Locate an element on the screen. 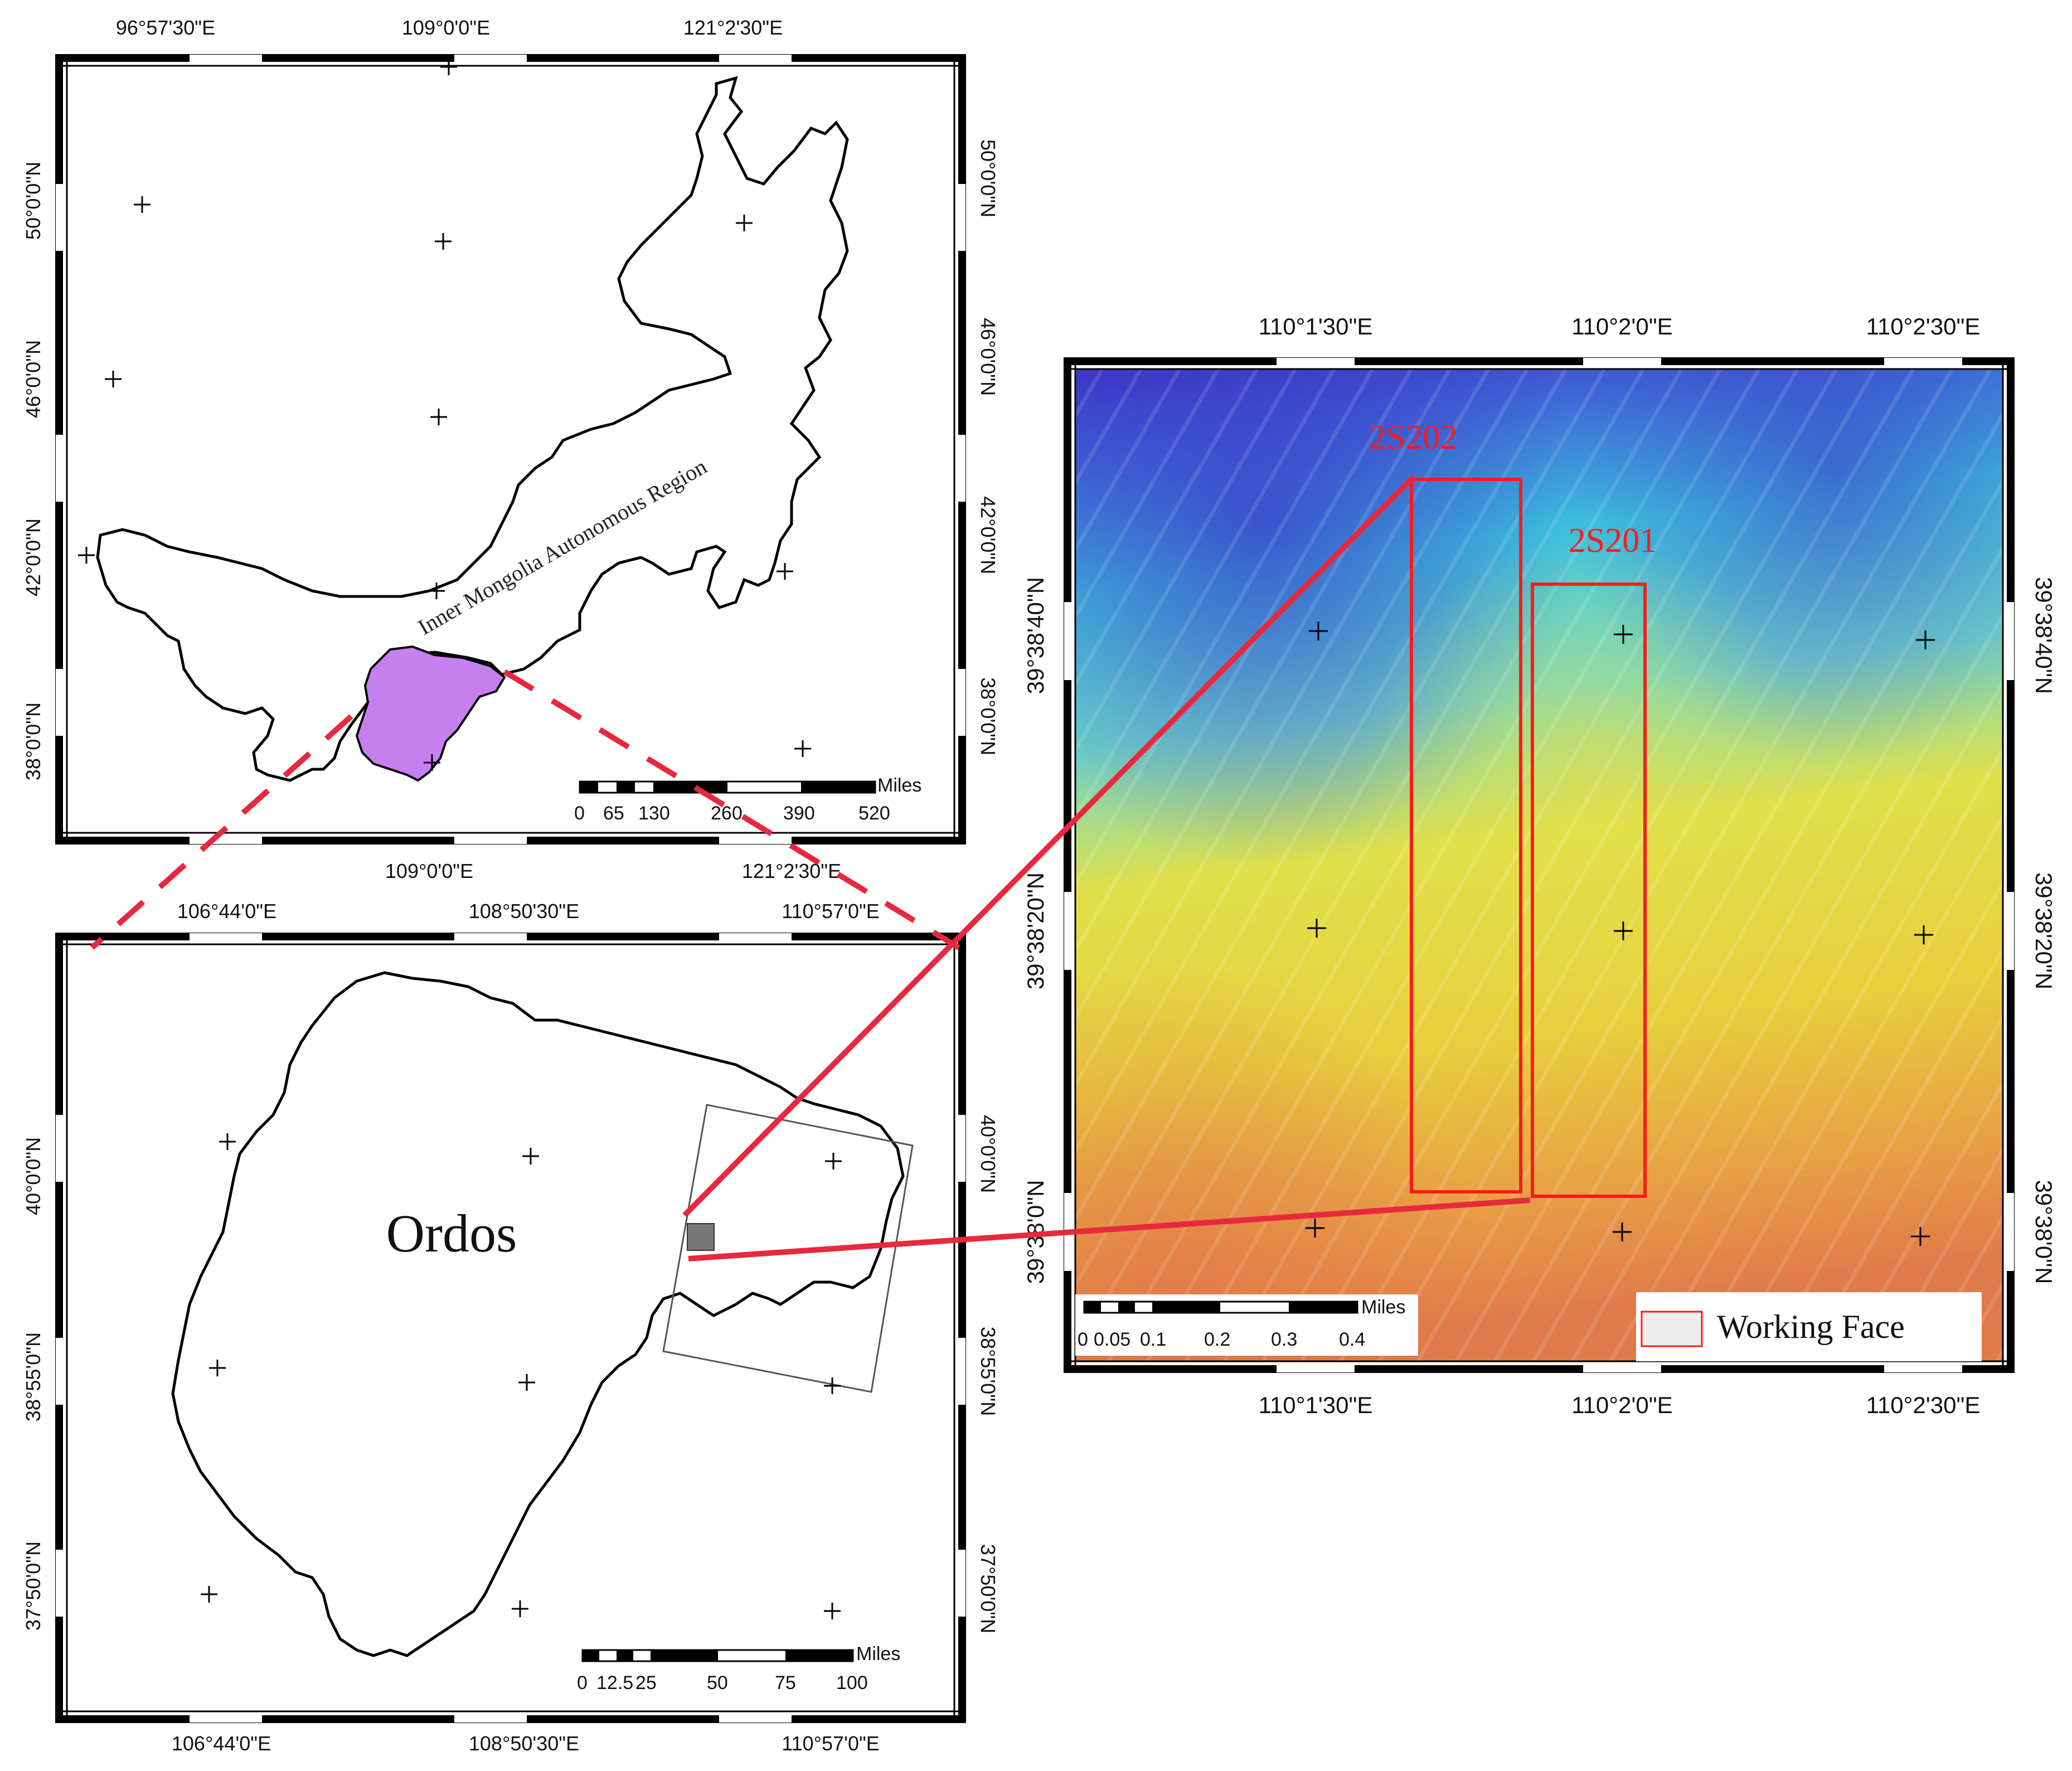 Image resolution: width=2072 pixels, height=1771 pixels. map3-left-lat-1: 39°38'20"N is located at coordinates (1035, 930).